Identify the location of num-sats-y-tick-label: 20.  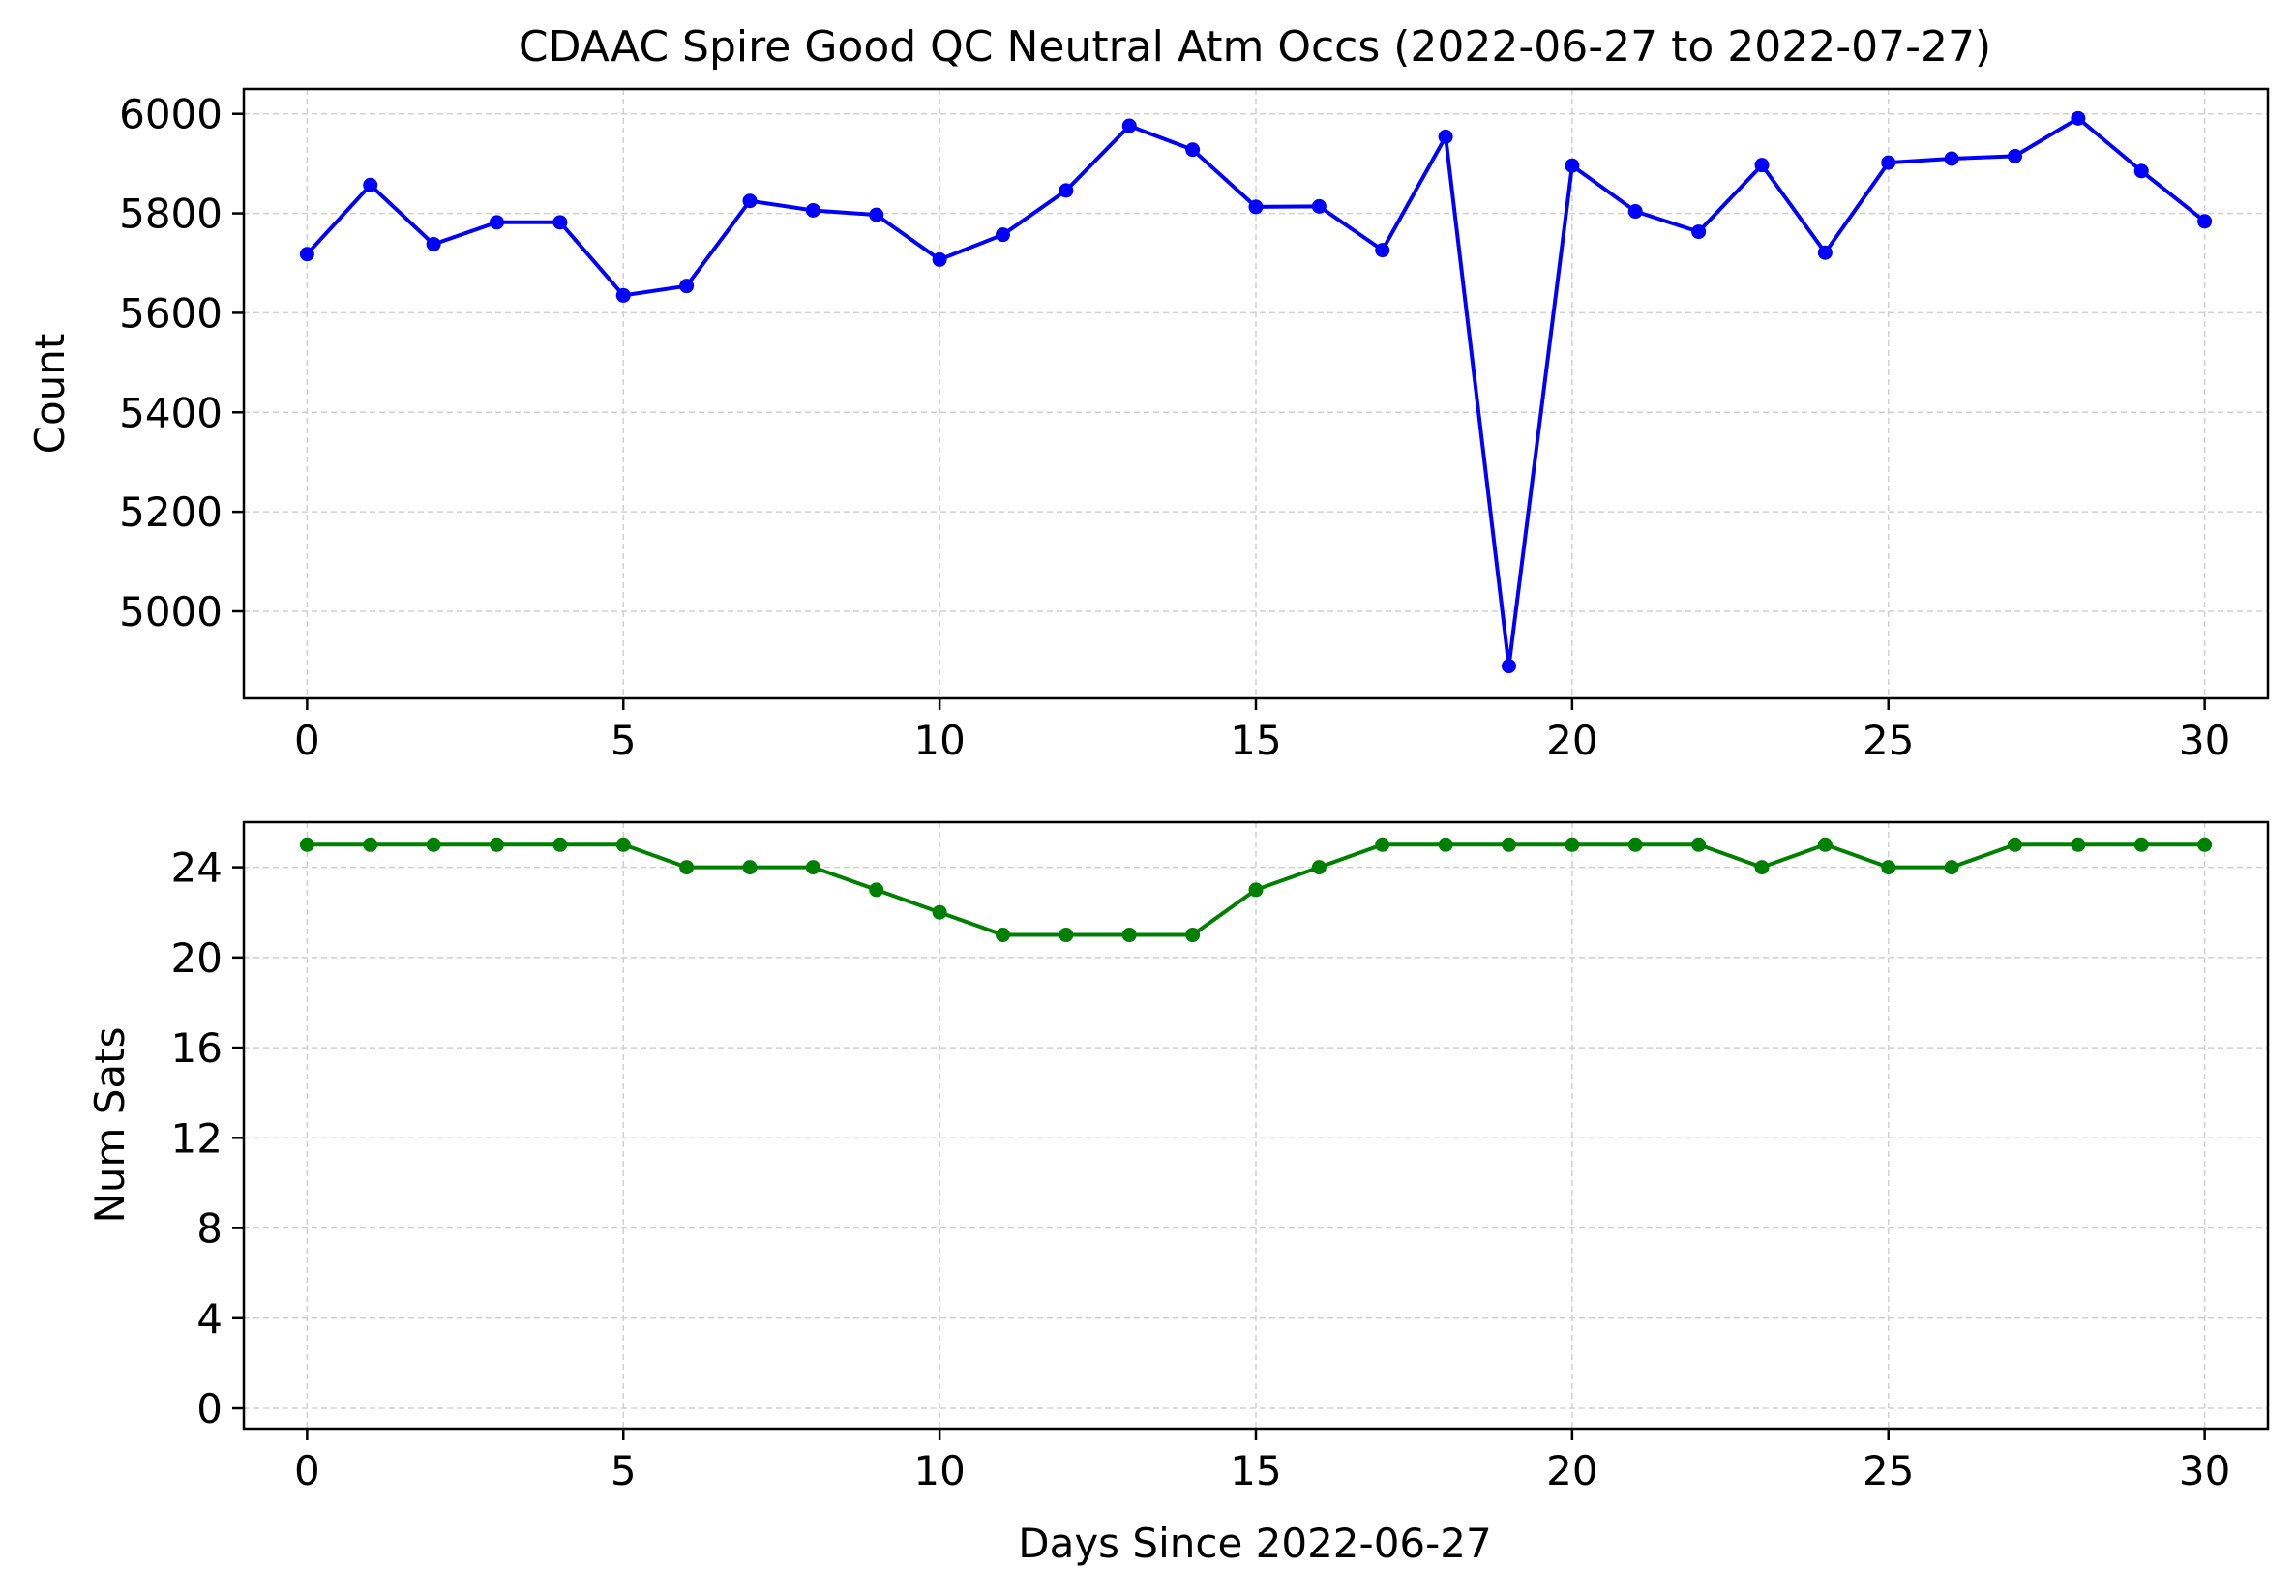
(197, 958).